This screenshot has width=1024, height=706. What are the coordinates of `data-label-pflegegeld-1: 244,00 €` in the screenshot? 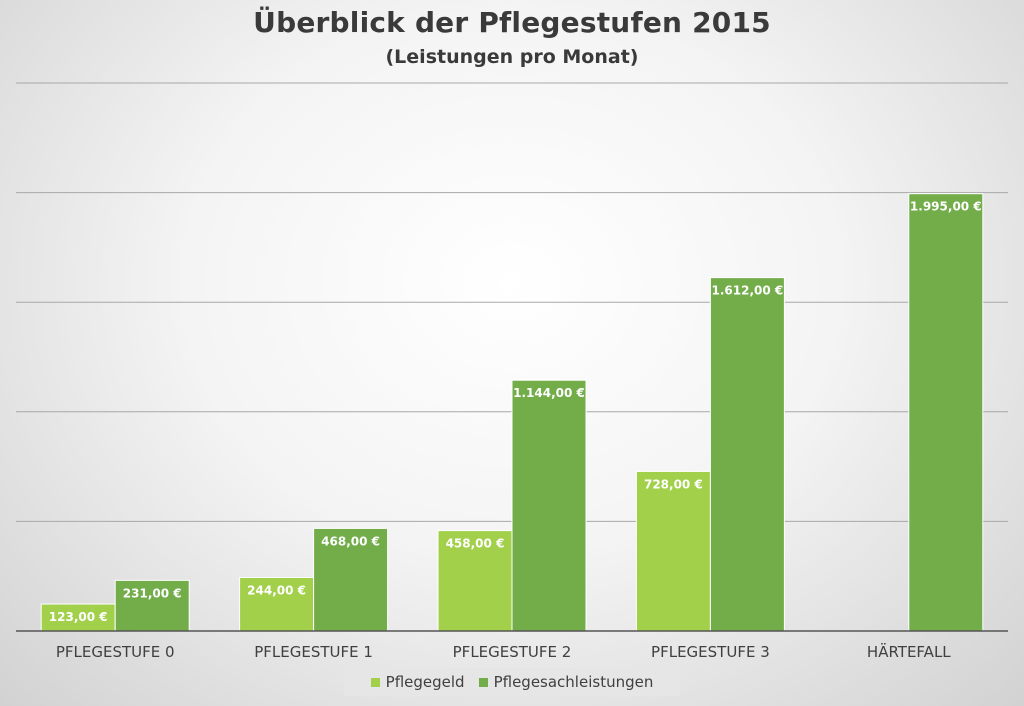 It's located at (276, 591).